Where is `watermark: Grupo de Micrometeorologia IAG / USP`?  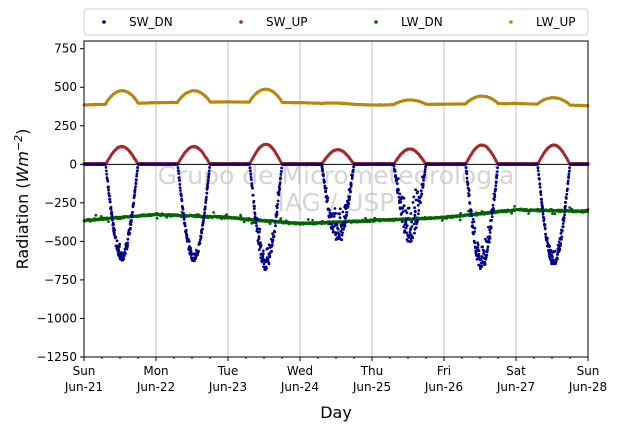
watermark: Grupo de Micrometeorologia IAG / USP is located at coordinates (336, 189).